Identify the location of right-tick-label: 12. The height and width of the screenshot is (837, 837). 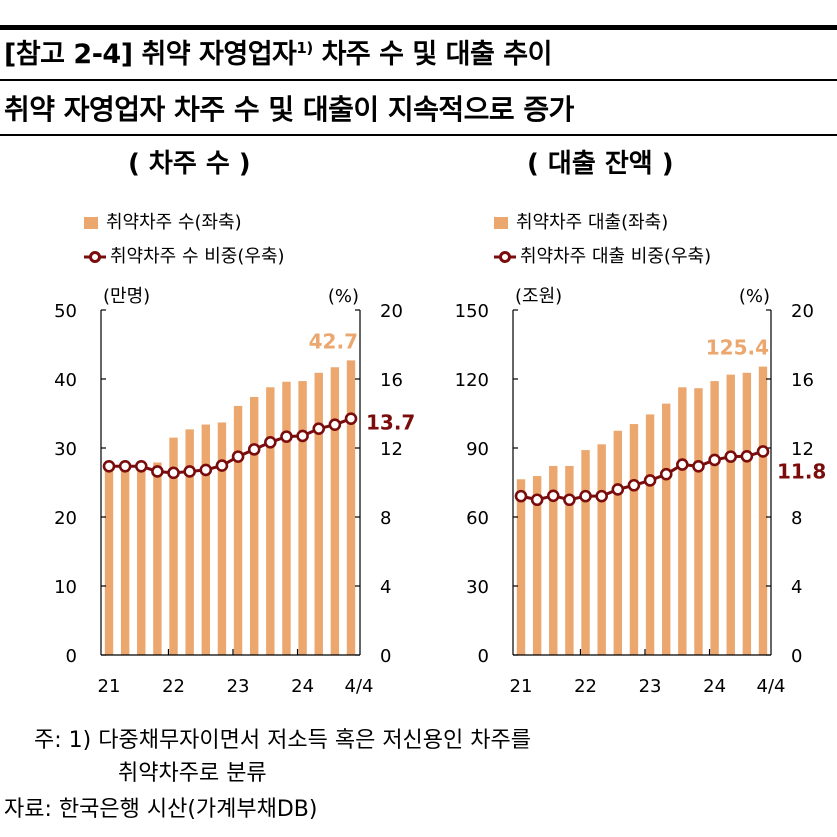
(391, 449).